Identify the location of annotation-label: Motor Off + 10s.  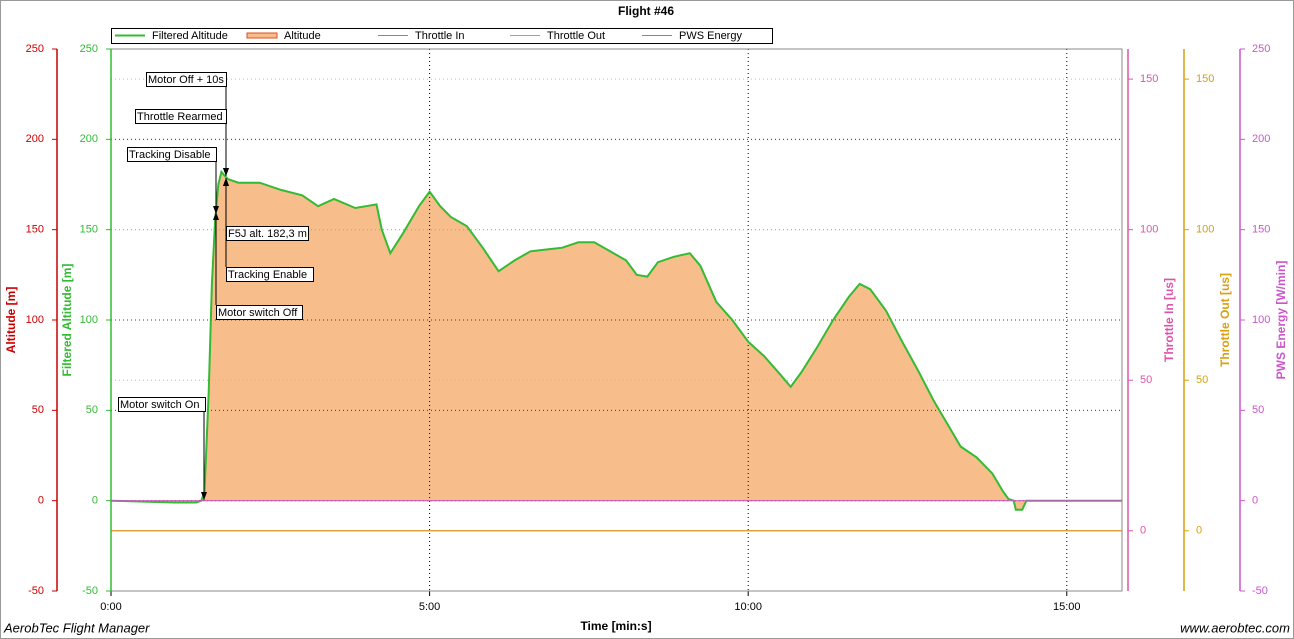
(186, 80).